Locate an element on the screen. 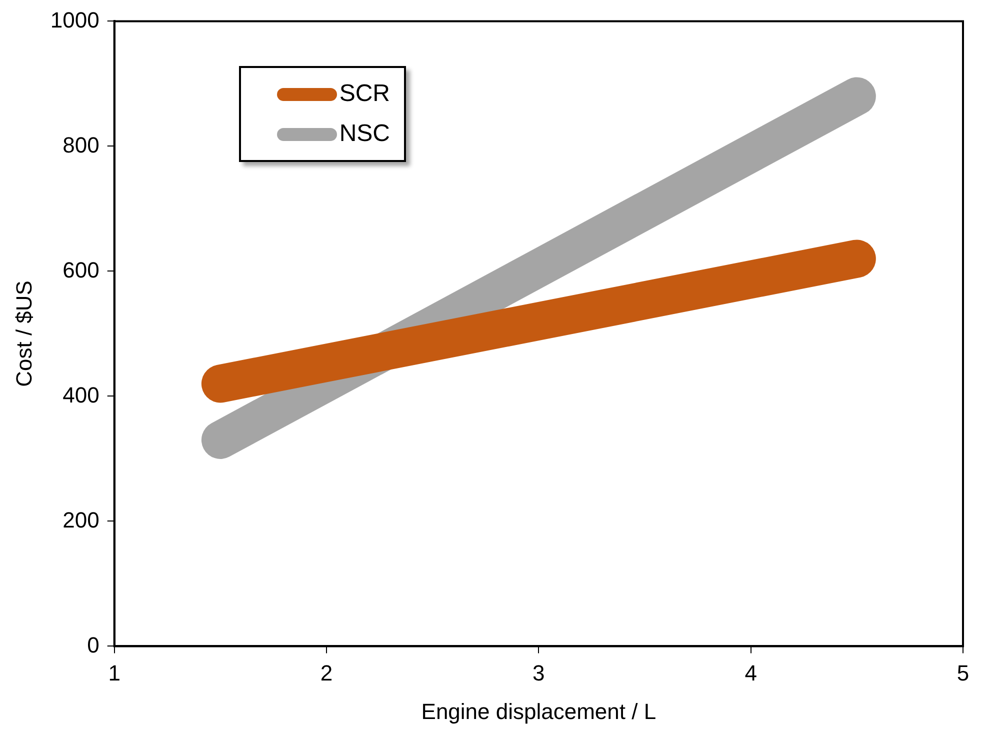 This screenshot has height=734, width=985. x-tick-label: 1 is located at coordinates (114, 673).